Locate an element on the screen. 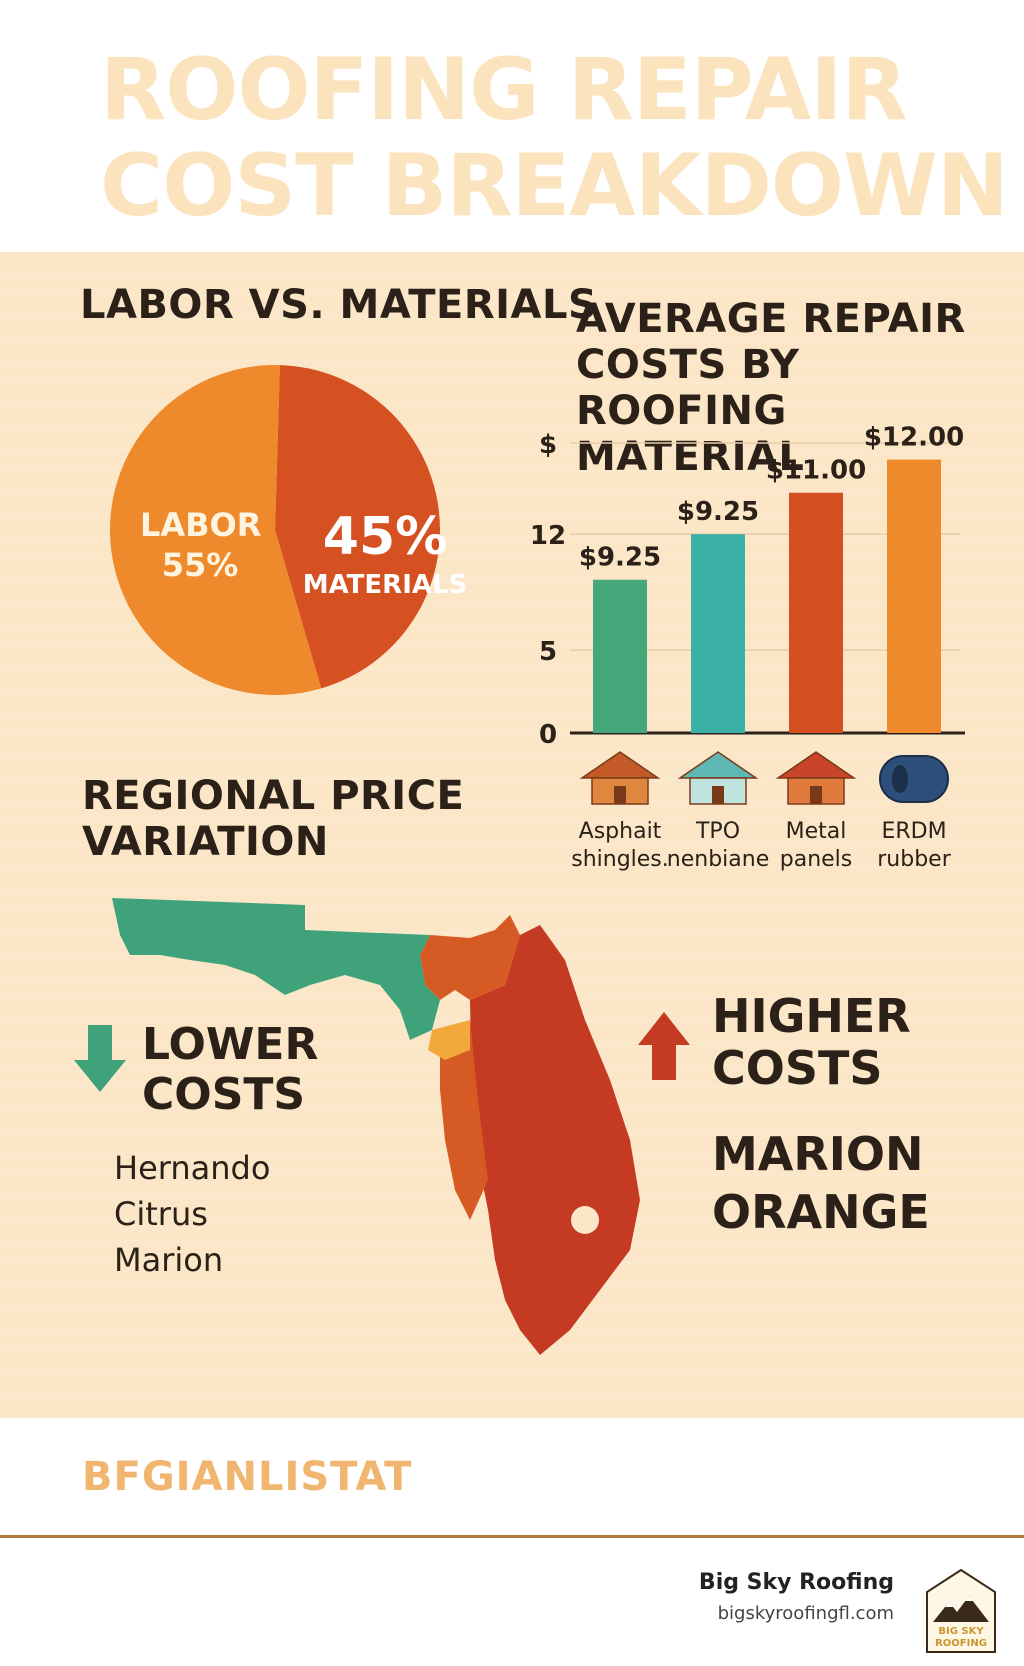 The width and height of the screenshot is (1024, 1666). footer-divider is located at coordinates (512, 1536).